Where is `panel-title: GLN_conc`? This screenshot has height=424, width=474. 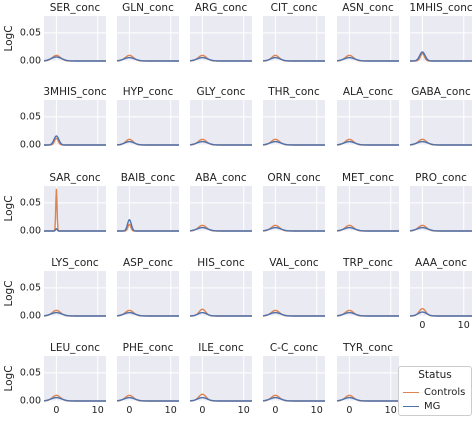 panel-title: GLN_conc is located at coordinates (148, 8).